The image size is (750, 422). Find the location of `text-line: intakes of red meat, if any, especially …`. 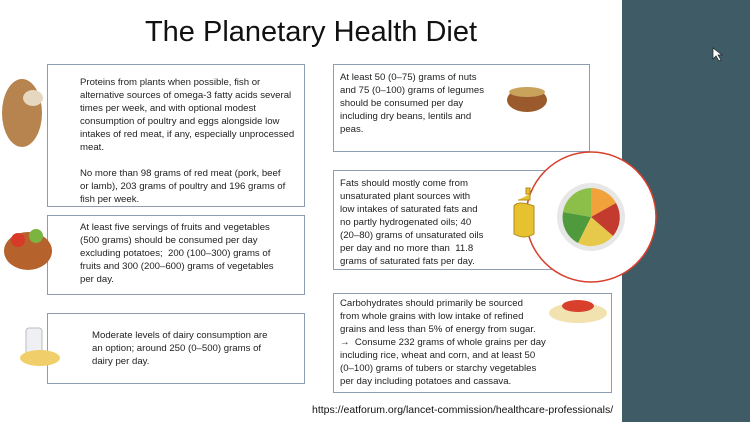

text-line: intakes of red meat, if any, especially … is located at coordinates (187, 134).